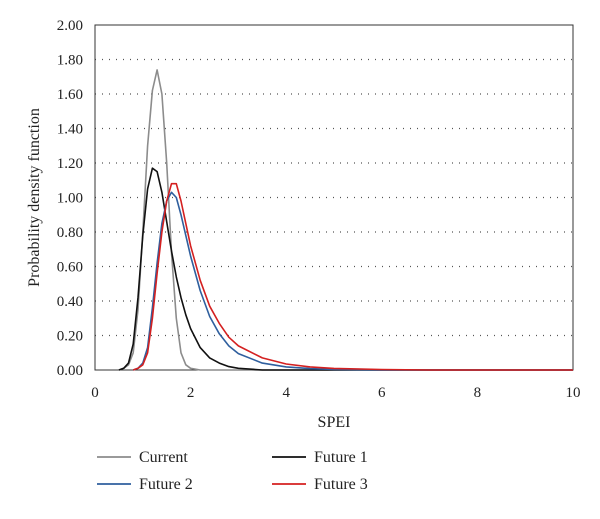 This screenshot has width=600, height=519. Describe the element at coordinates (70, 371) in the screenshot. I see `y-tick-label: 0.00` at that location.